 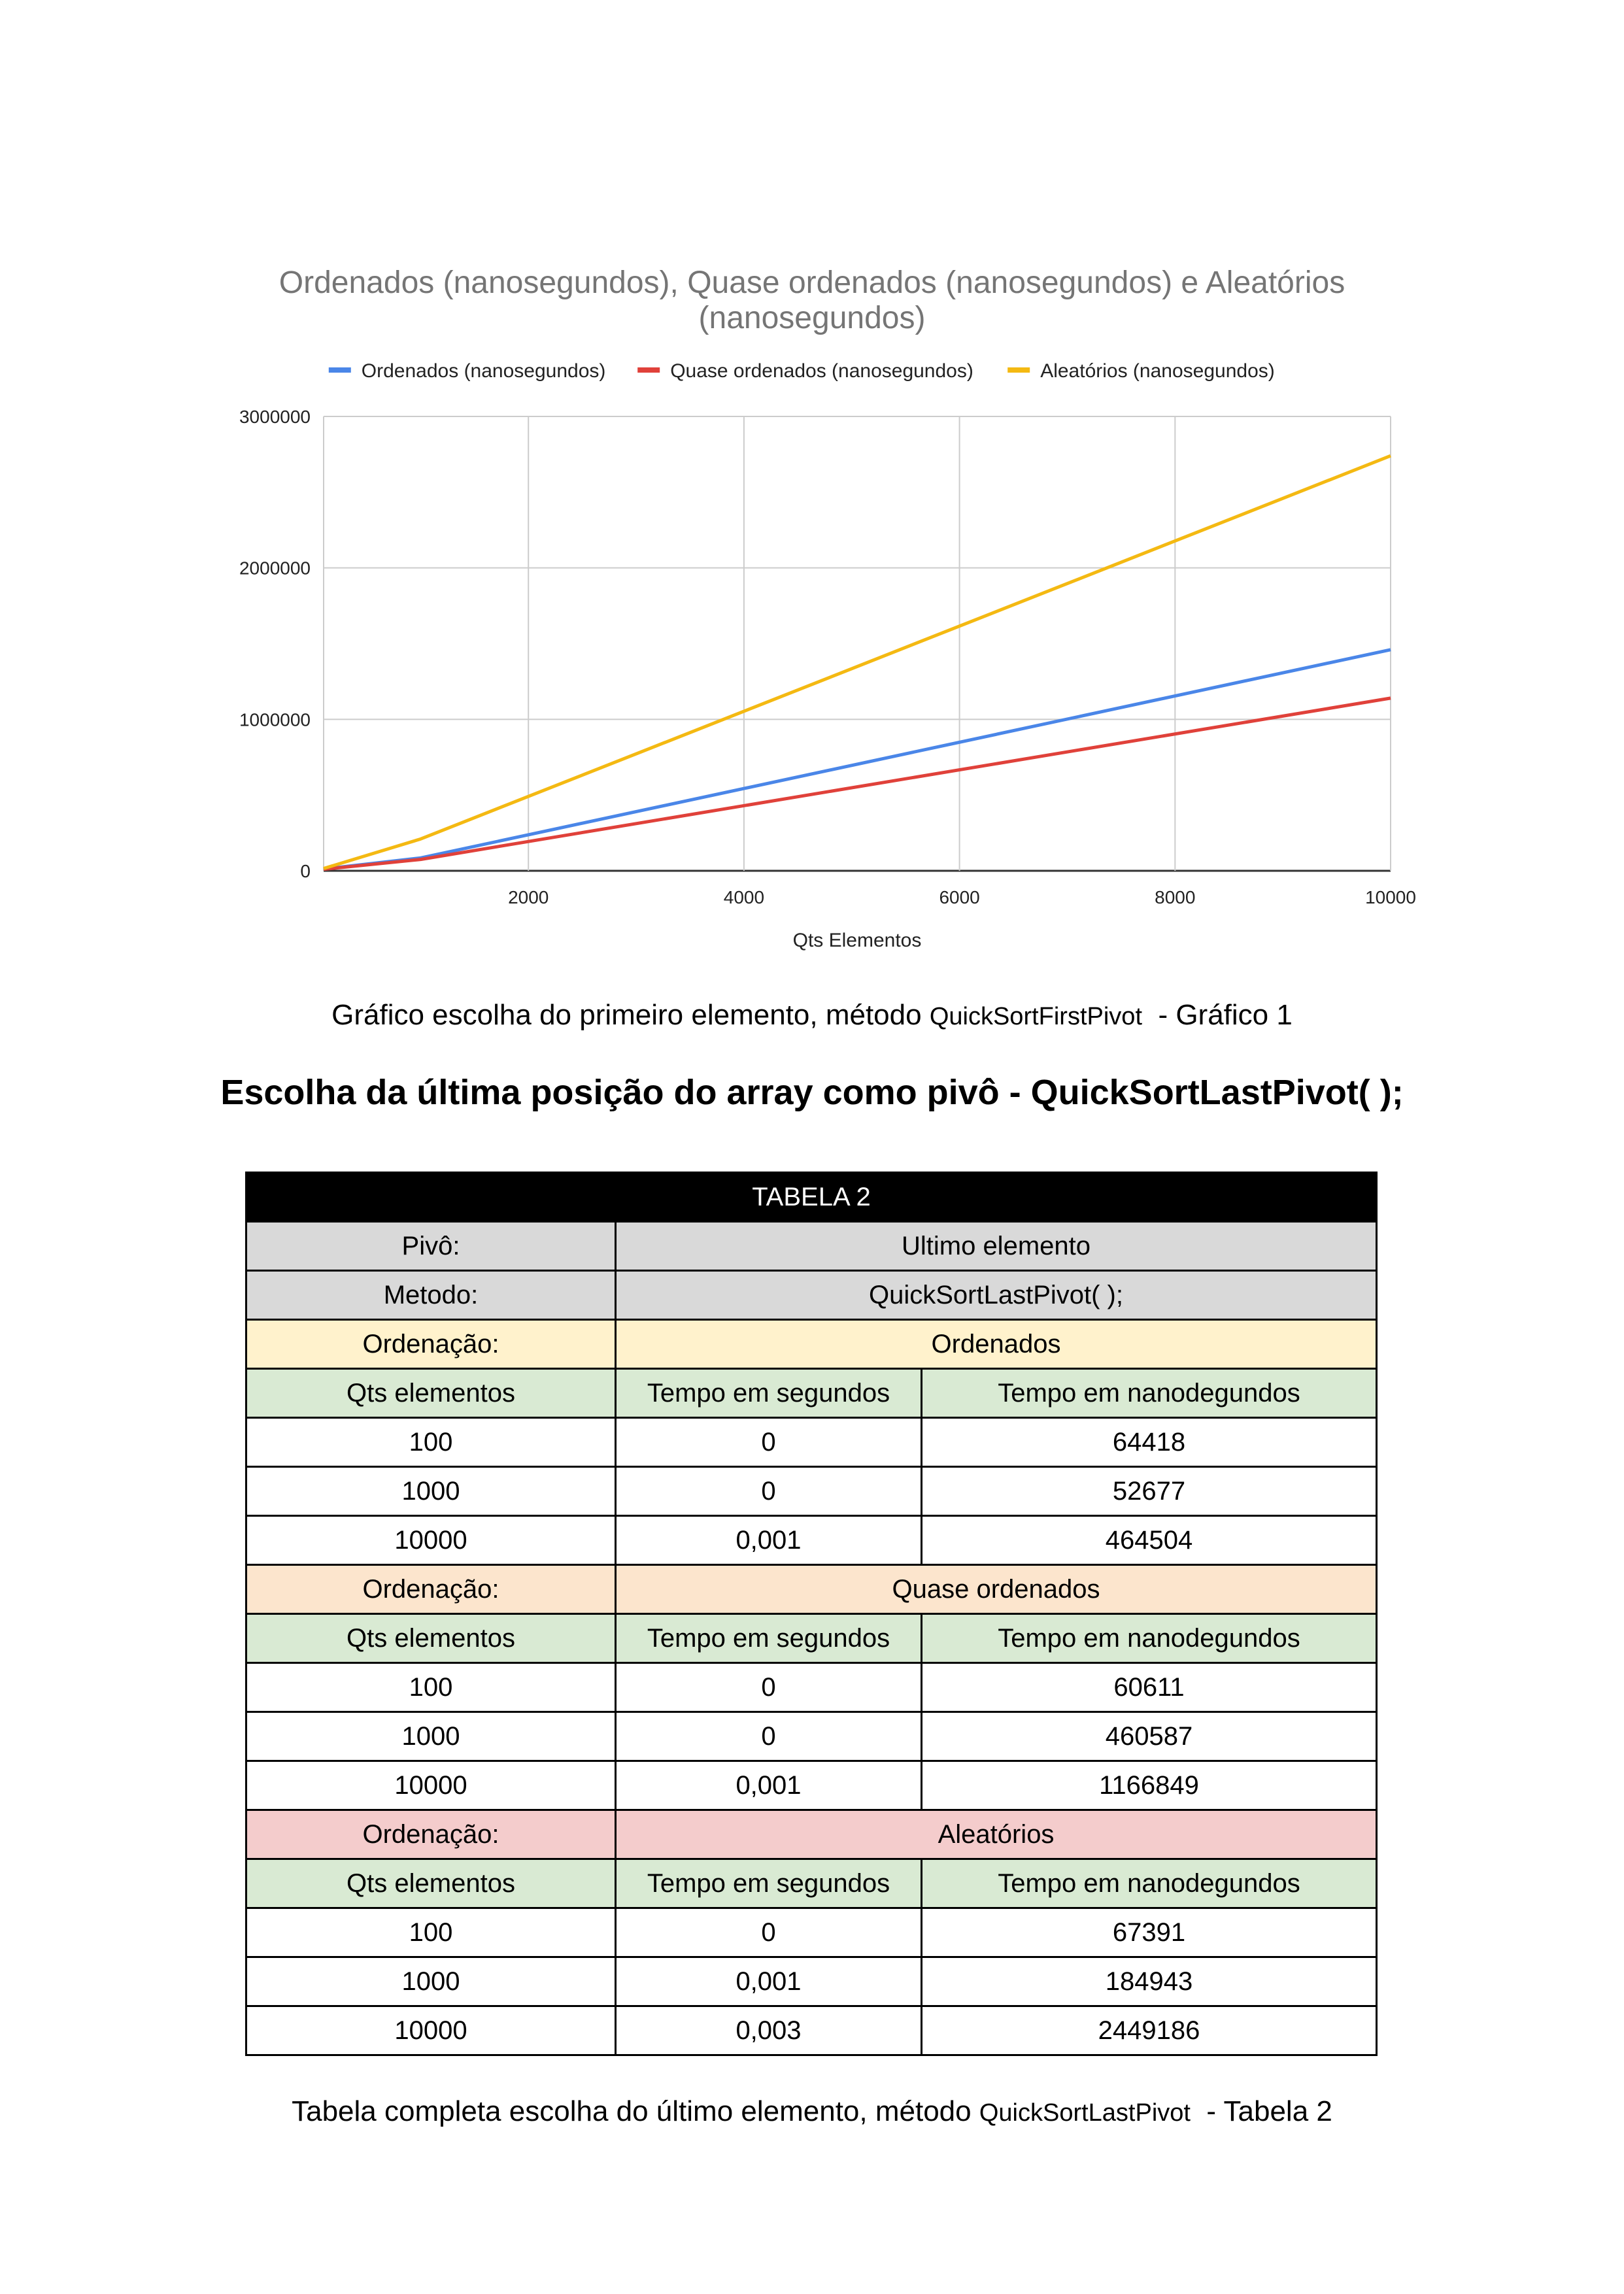 I want to click on legend-label: Quase ordenados (nanosegundos), so click(x=821, y=371).